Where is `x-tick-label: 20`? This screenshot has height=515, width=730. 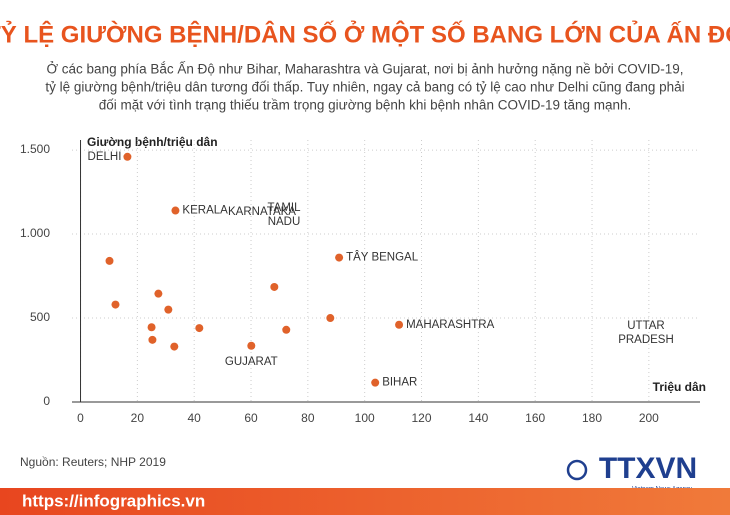
x-tick-label: 20 is located at coordinates (138, 418).